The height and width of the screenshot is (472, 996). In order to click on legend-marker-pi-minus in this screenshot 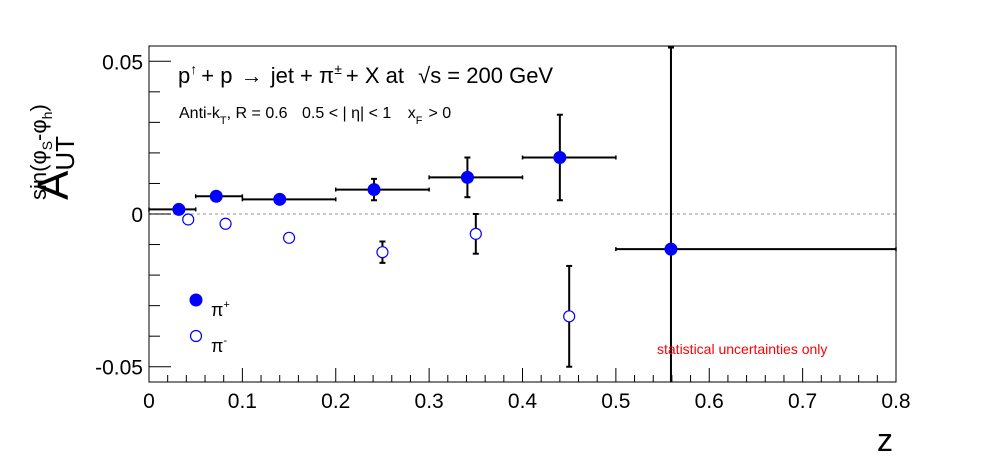, I will do `click(196, 336)`.